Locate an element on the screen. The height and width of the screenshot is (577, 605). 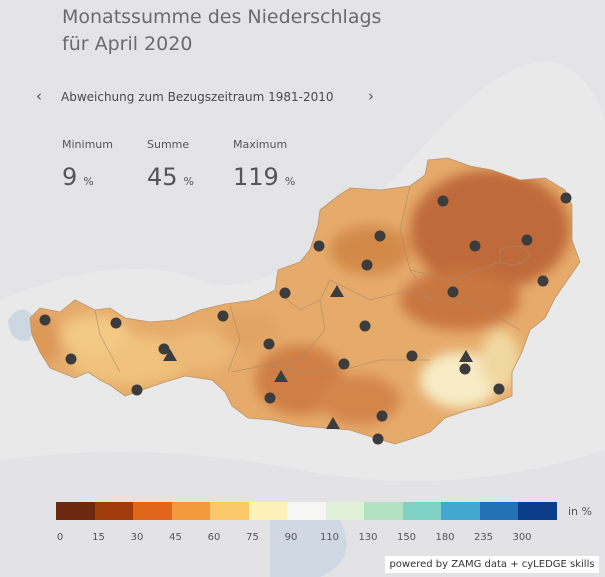
stat-maximum-unit: % is located at coordinates (290, 181).